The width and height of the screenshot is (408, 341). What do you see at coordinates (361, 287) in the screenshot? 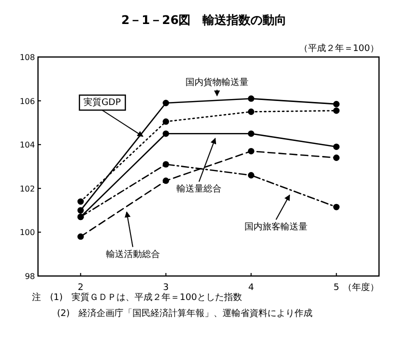
I see `x-axis-title: （年度）` at bounding box center [361, 287].